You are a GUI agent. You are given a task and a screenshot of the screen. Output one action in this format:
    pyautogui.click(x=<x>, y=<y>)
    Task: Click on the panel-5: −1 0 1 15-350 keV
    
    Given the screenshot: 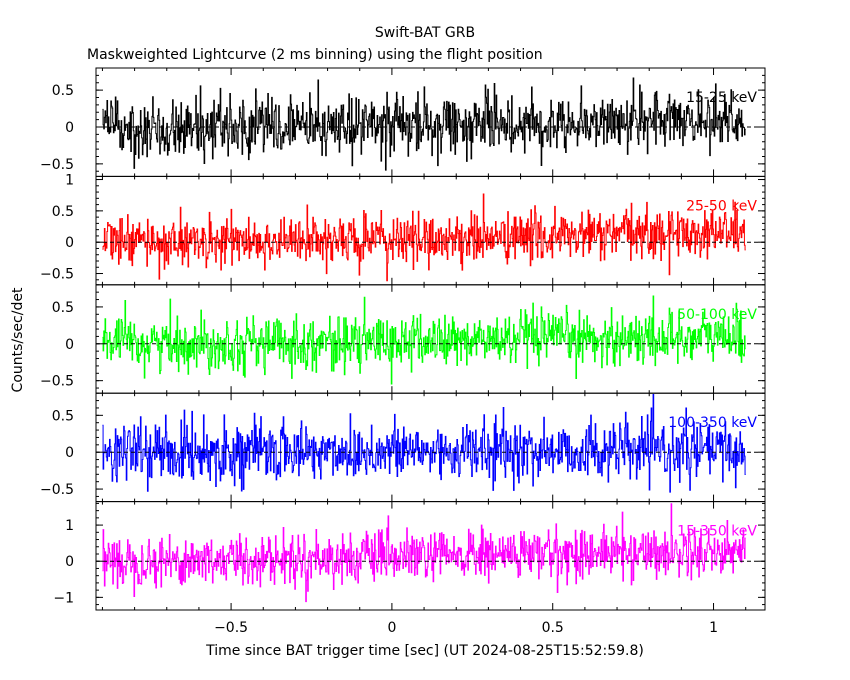 What is the action you would take?
    pyautogui.click(x=409, y=556)
    